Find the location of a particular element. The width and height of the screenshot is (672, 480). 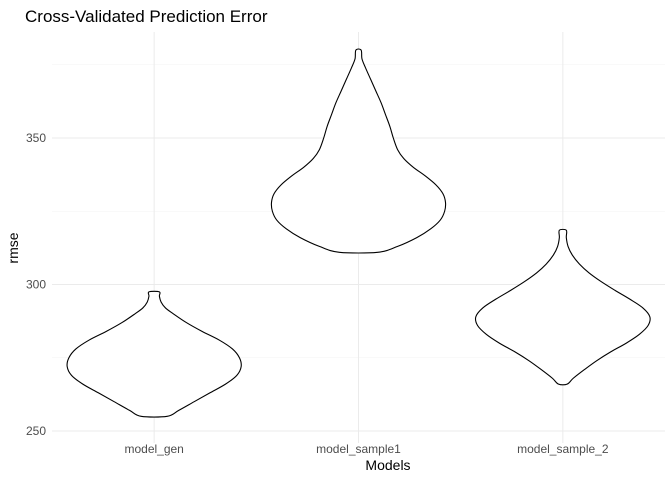

y-tick-label: 250 is located at coordinates (36, 431).